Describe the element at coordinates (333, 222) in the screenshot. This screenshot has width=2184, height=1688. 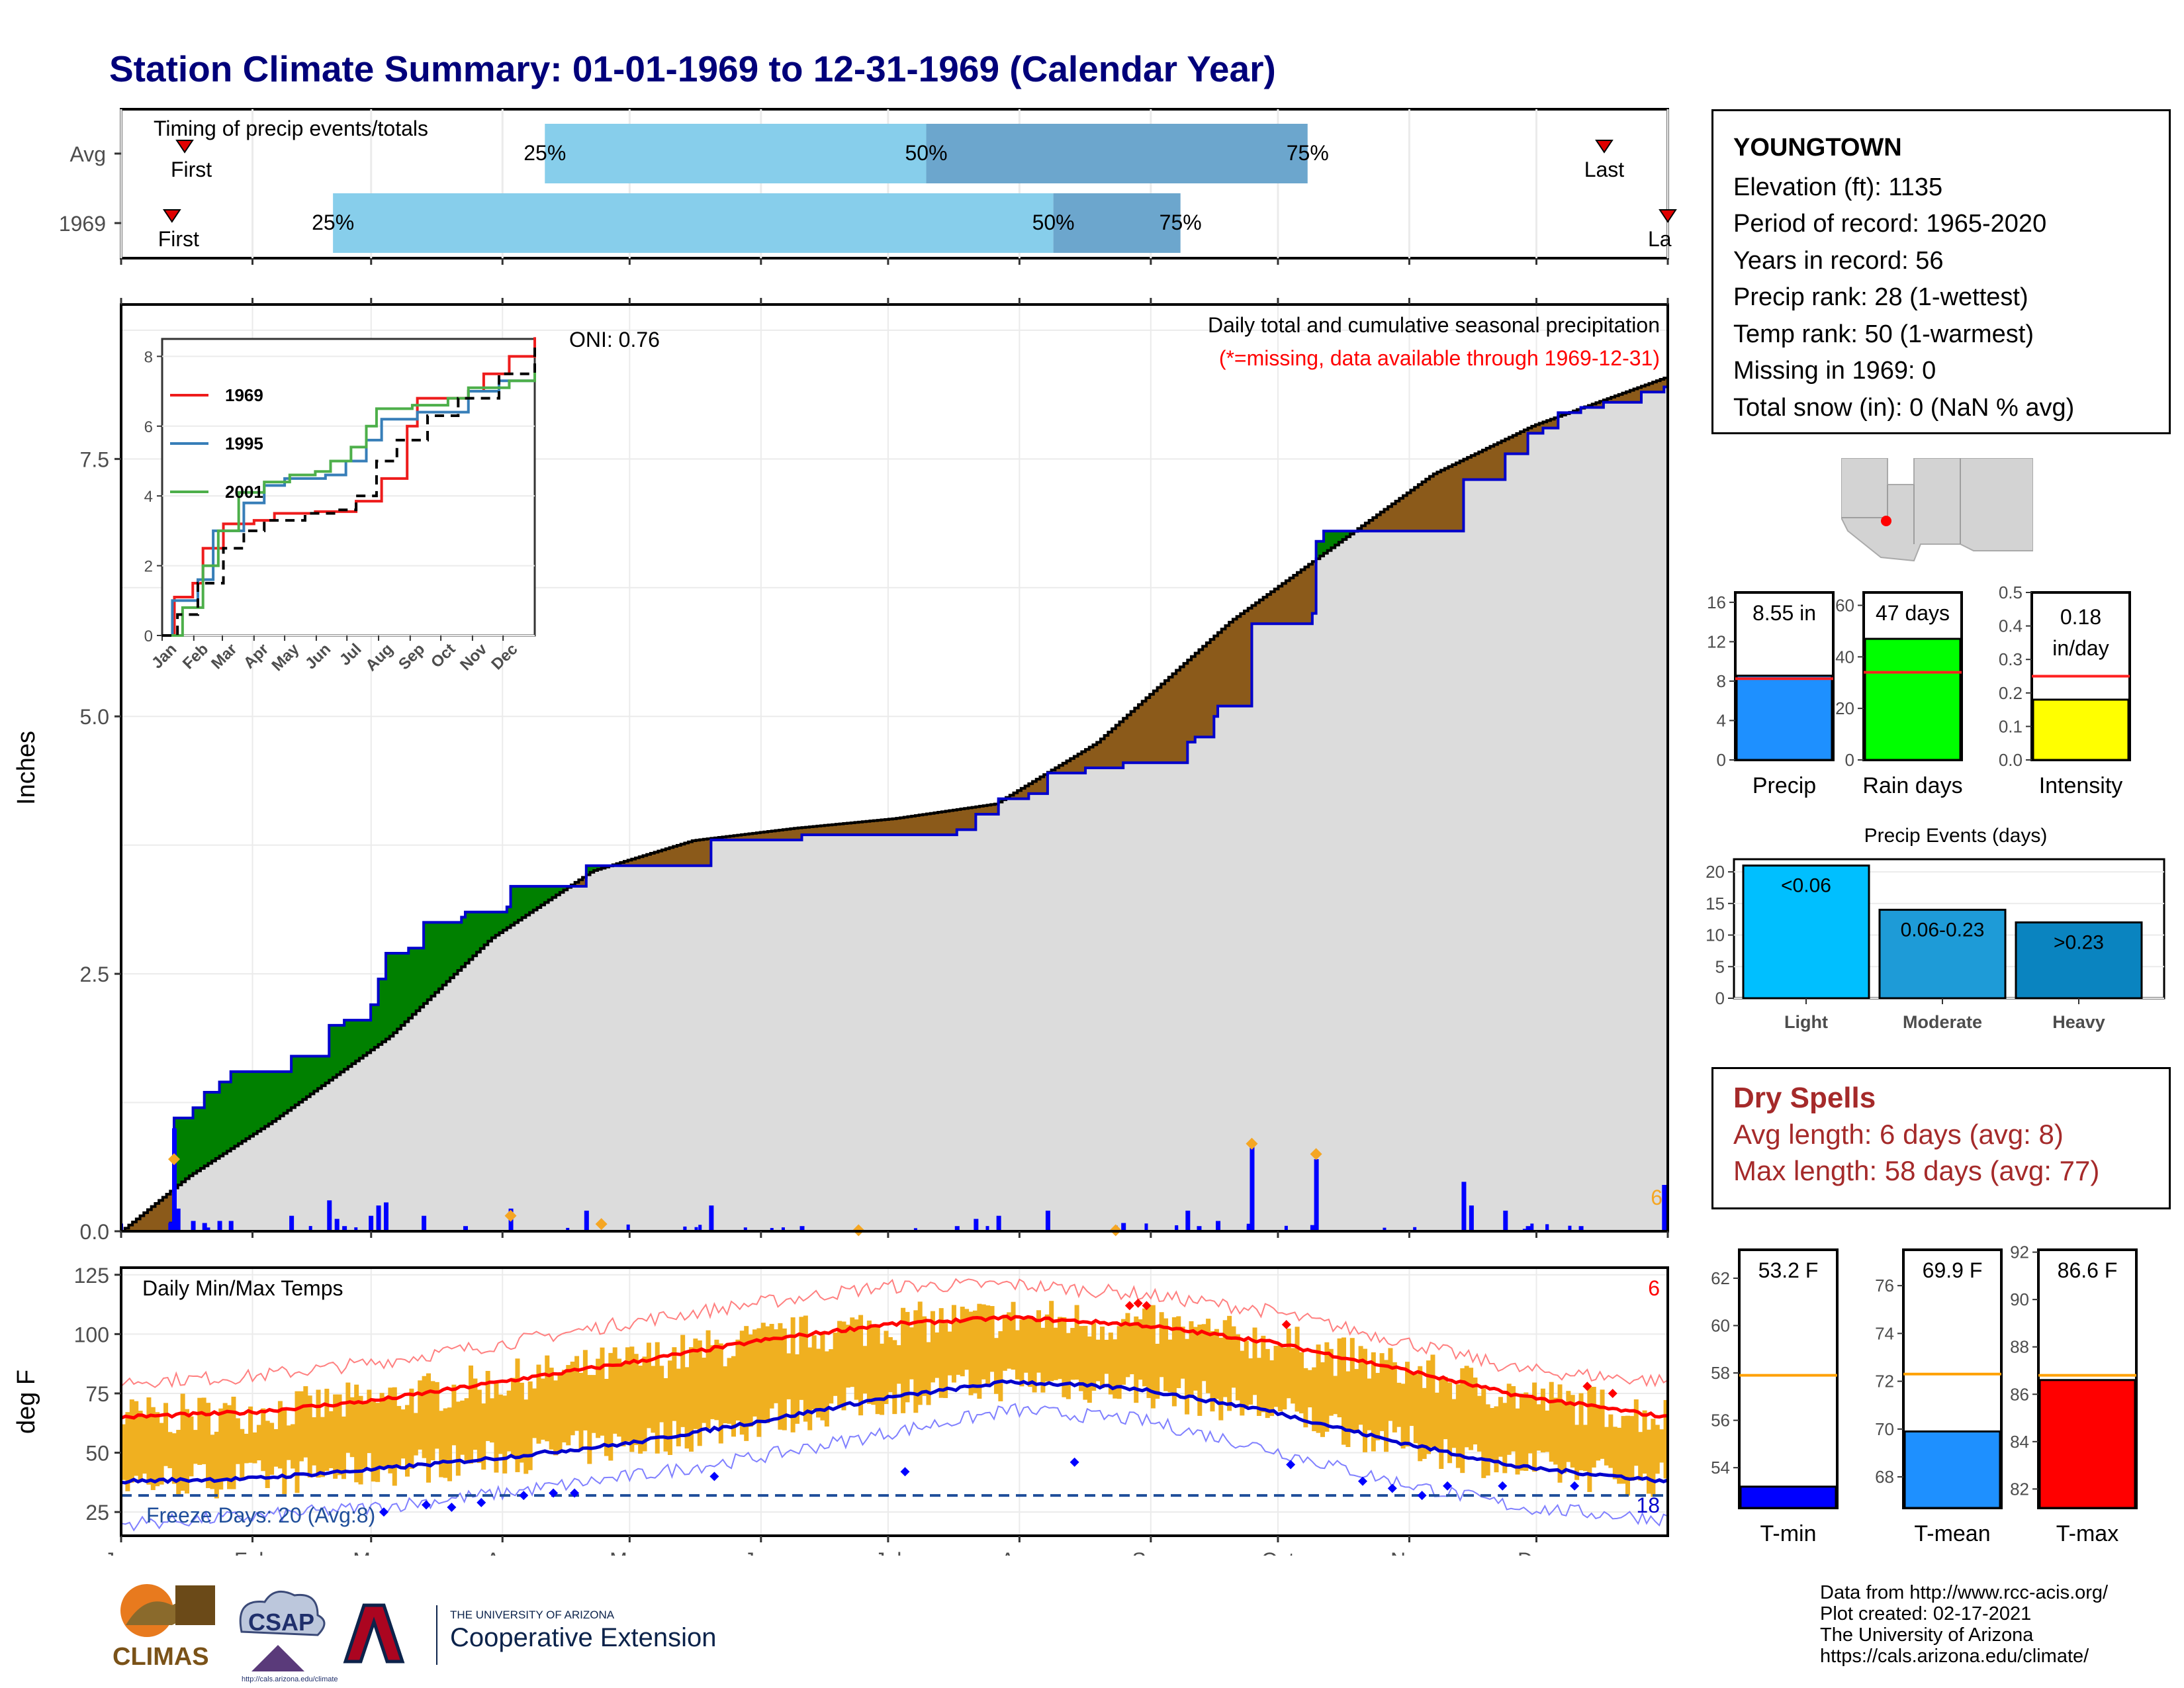
I see `timing-label-25: 25%` at that location.